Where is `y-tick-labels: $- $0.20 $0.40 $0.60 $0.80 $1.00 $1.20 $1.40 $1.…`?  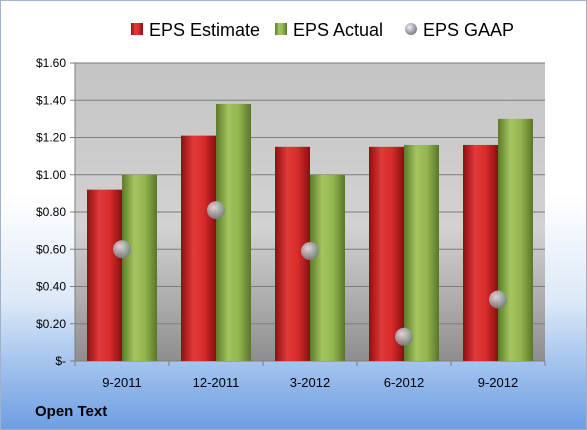 y-tick-labels: $- $0.20 $0.40 $0.60 $0.80 $1.00 $1.20 $1.40 $1.… is located at coordinates (51, 212).